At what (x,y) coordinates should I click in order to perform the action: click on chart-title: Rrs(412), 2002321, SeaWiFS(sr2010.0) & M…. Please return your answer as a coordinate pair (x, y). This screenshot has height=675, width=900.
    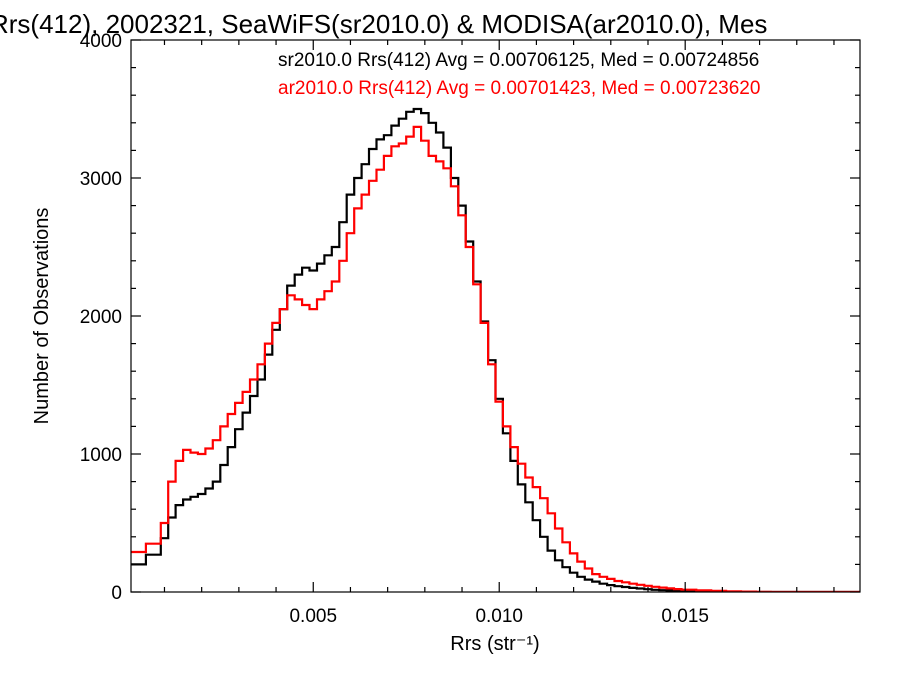
    Looking at the image, I should click on (383, 24).